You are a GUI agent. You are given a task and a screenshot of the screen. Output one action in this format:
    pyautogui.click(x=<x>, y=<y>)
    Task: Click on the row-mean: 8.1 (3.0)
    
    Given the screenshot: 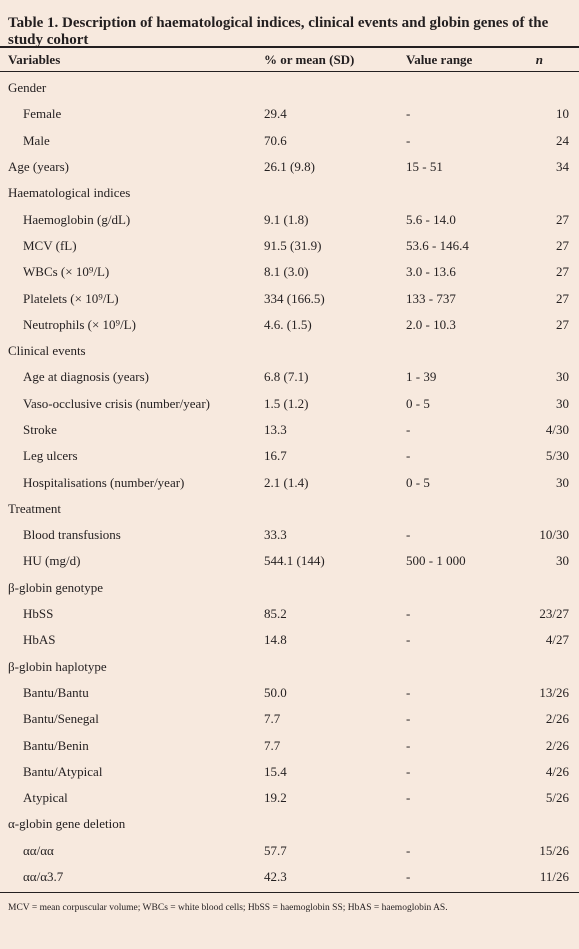 What is the action you would take?
    pyautogui.click(x=286, y=272)
    